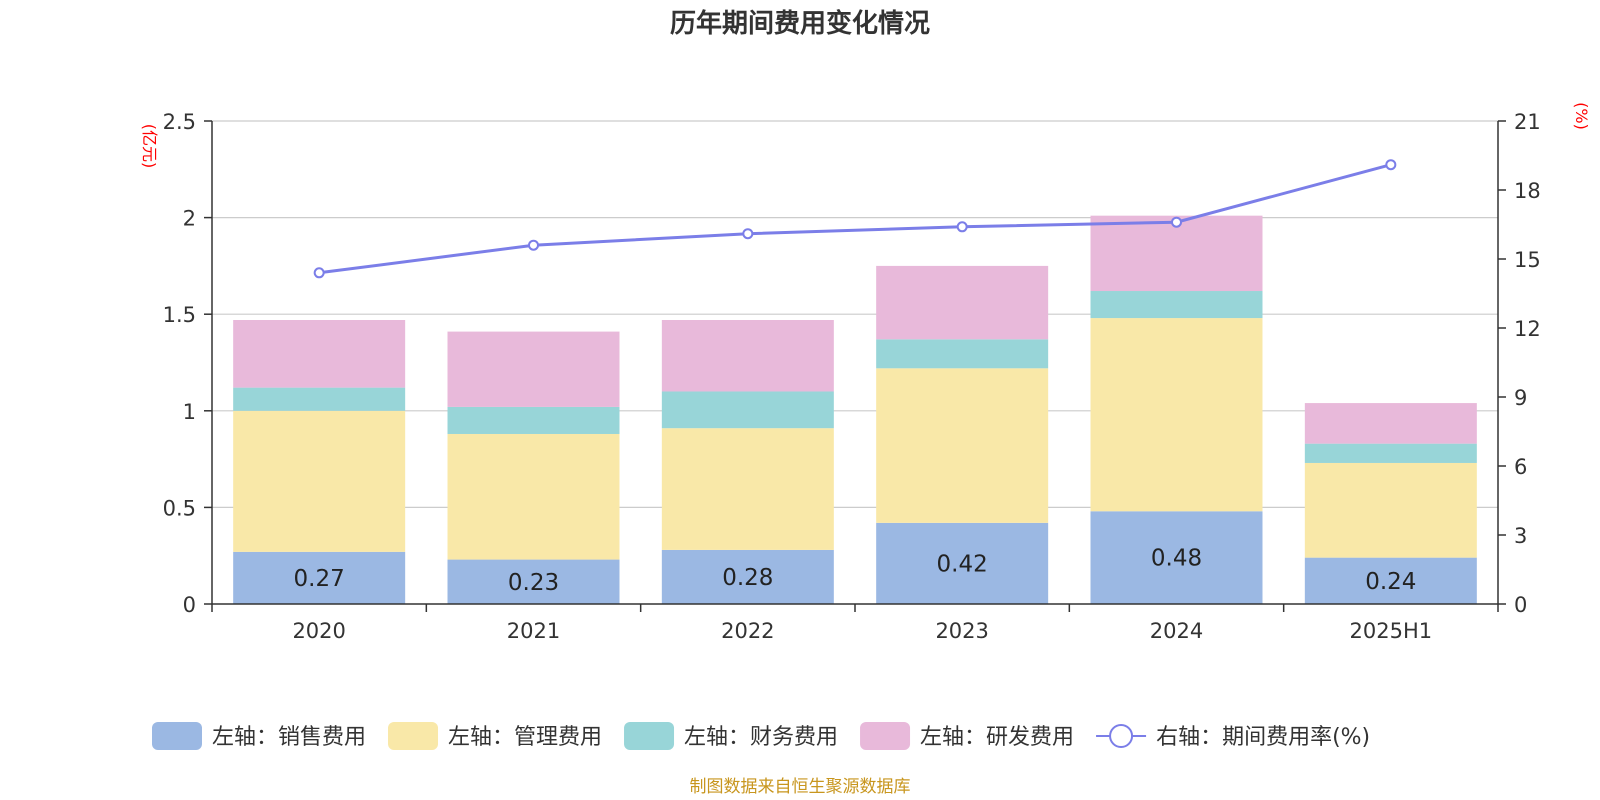 The image size is (1600, 800). What do you see at coordinates (855, 571) in the screenshot?
I see `bar-labels: 0.27 0.23 0.28 0.42 0.48 0.24` at bounding box center [855, 571].